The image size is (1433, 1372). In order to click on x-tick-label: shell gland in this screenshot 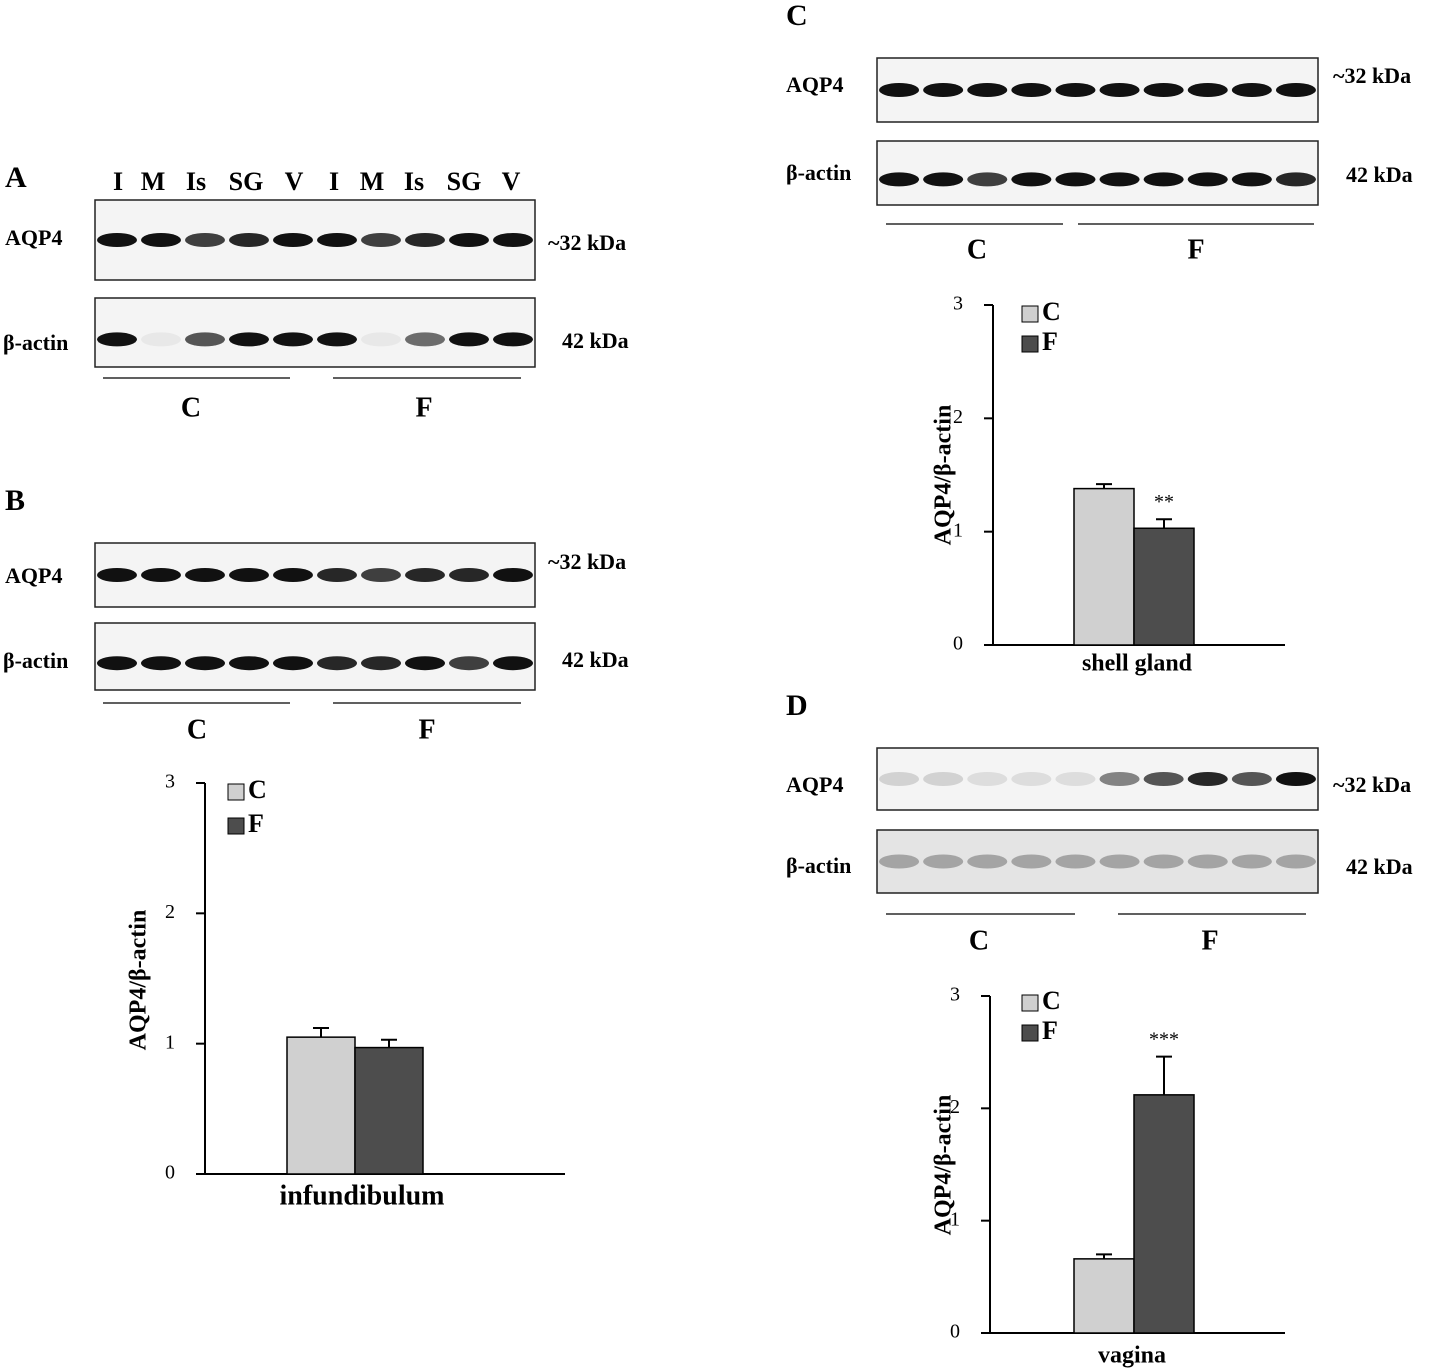, I will do `click(1137, 664)`.